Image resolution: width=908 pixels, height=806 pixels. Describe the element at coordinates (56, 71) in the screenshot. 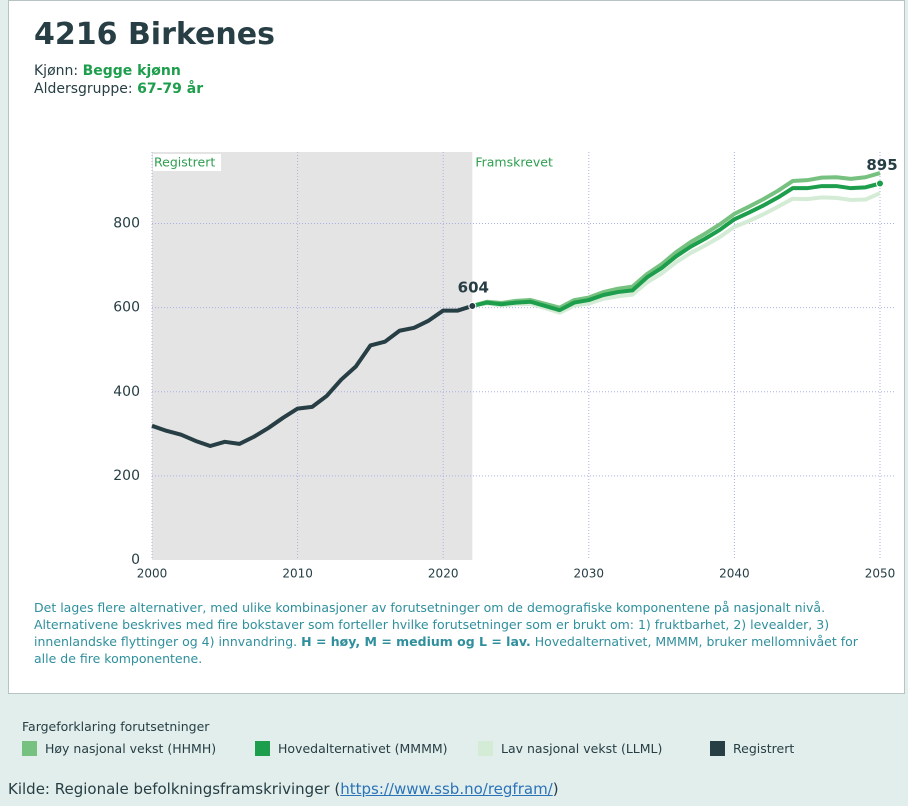

I see `gender-label: Kjønn:` at that location.